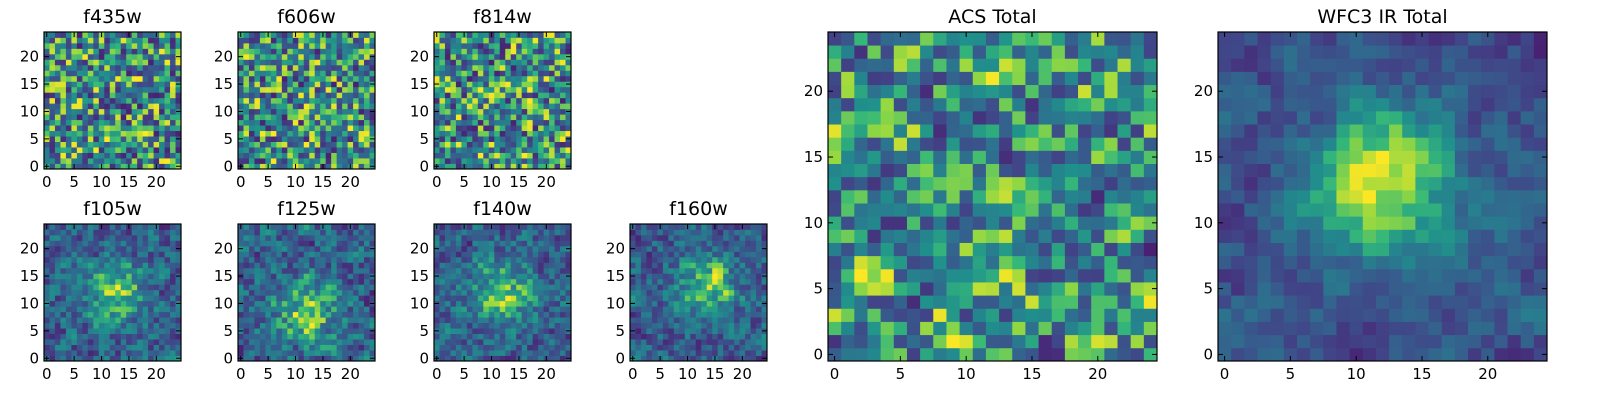 The height and width of the screenshot is (400, 1600). Describe the element at coordinates (615, 249) in the screenshot. I see `y-tick-label: 20` at that location.